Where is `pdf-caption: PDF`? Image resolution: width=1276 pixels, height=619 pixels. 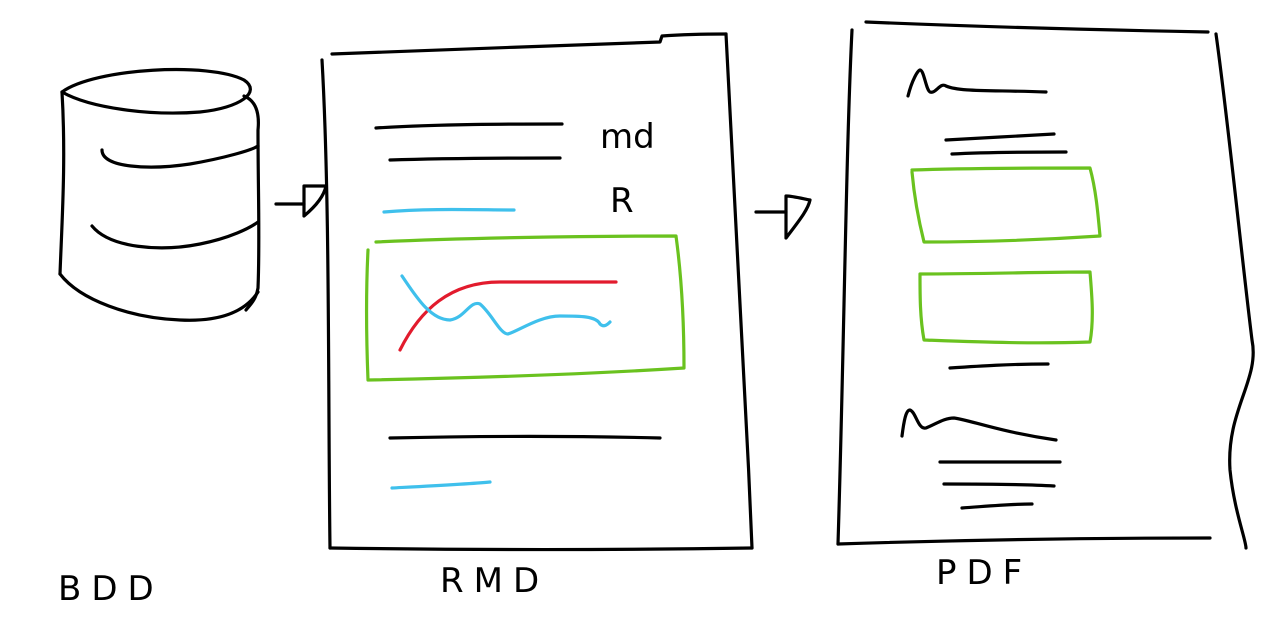 pdf-caption: PDF is located at coordinates (984, 573).